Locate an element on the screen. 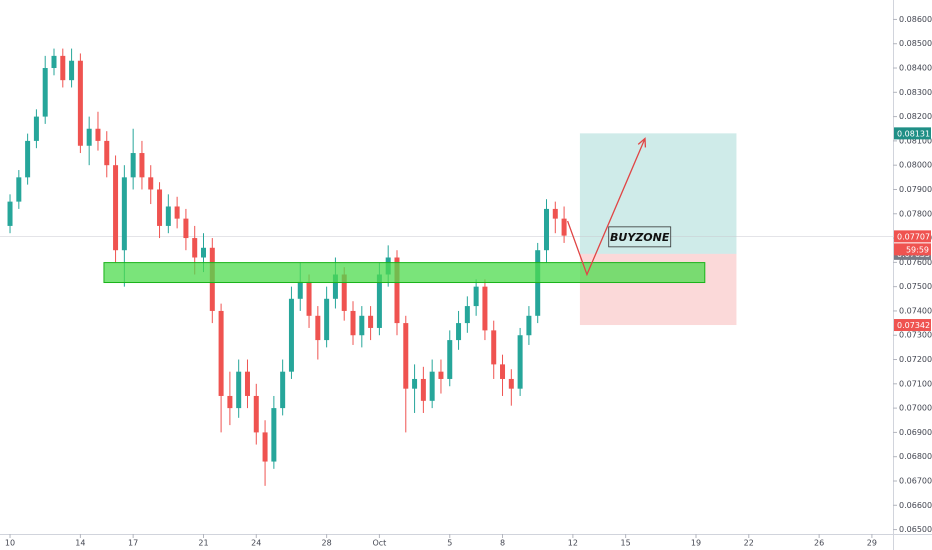 This screenshot has width=932, height=550. y-tick-label: 0.08100 is located at coordinates (915, 140).